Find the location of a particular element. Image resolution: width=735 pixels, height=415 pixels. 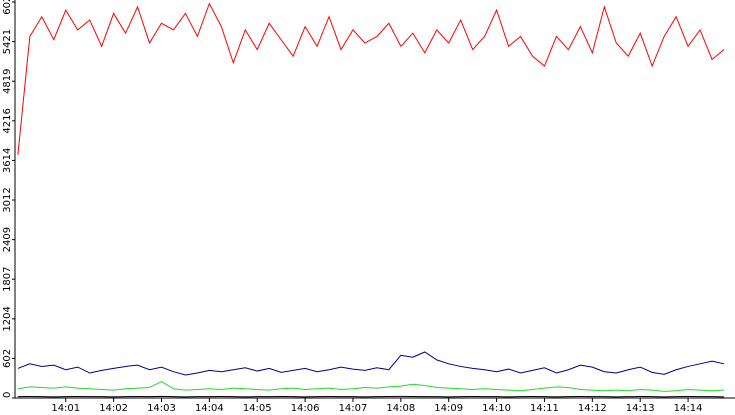

y-tick-label: 602 is located at coordinates (7, 358).